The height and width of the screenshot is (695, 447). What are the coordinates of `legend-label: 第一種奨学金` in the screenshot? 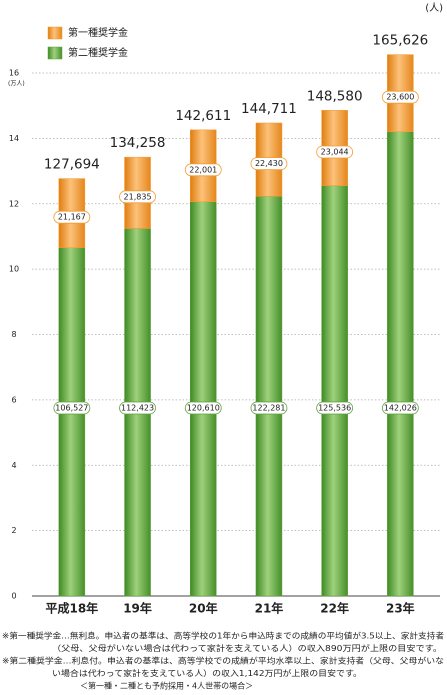 It's located at (98, 32).